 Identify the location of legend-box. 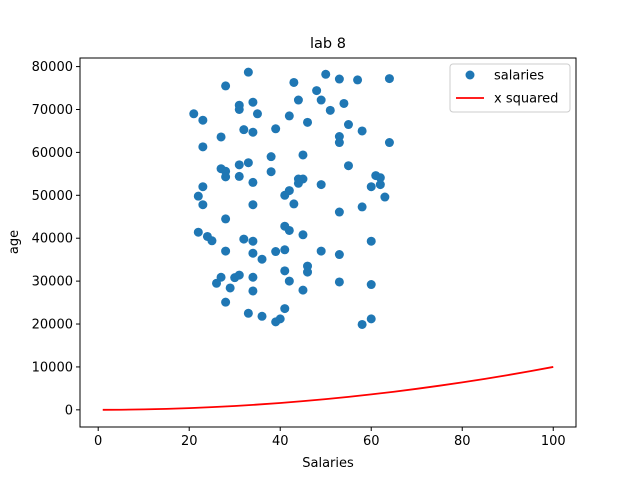
(510, 88).